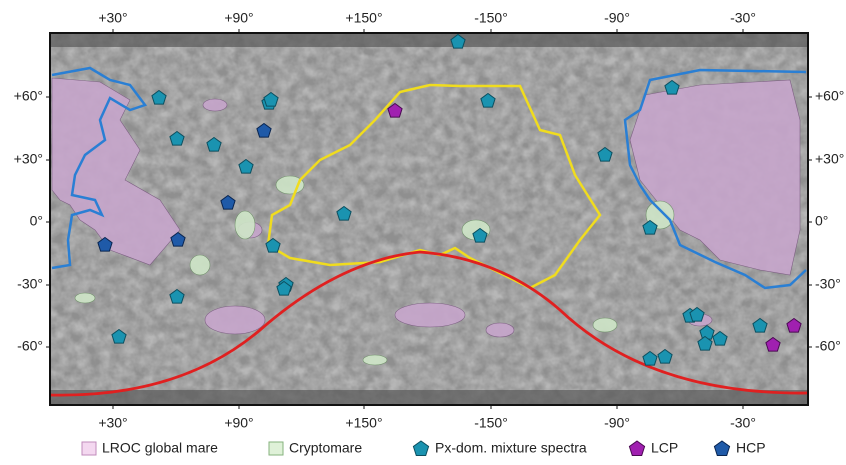 The image size is (846, 465). What do you see at coordinates (238, 423) in the screenshot?
I see `bottom-label: +90°` at bounding box center [238, 423].